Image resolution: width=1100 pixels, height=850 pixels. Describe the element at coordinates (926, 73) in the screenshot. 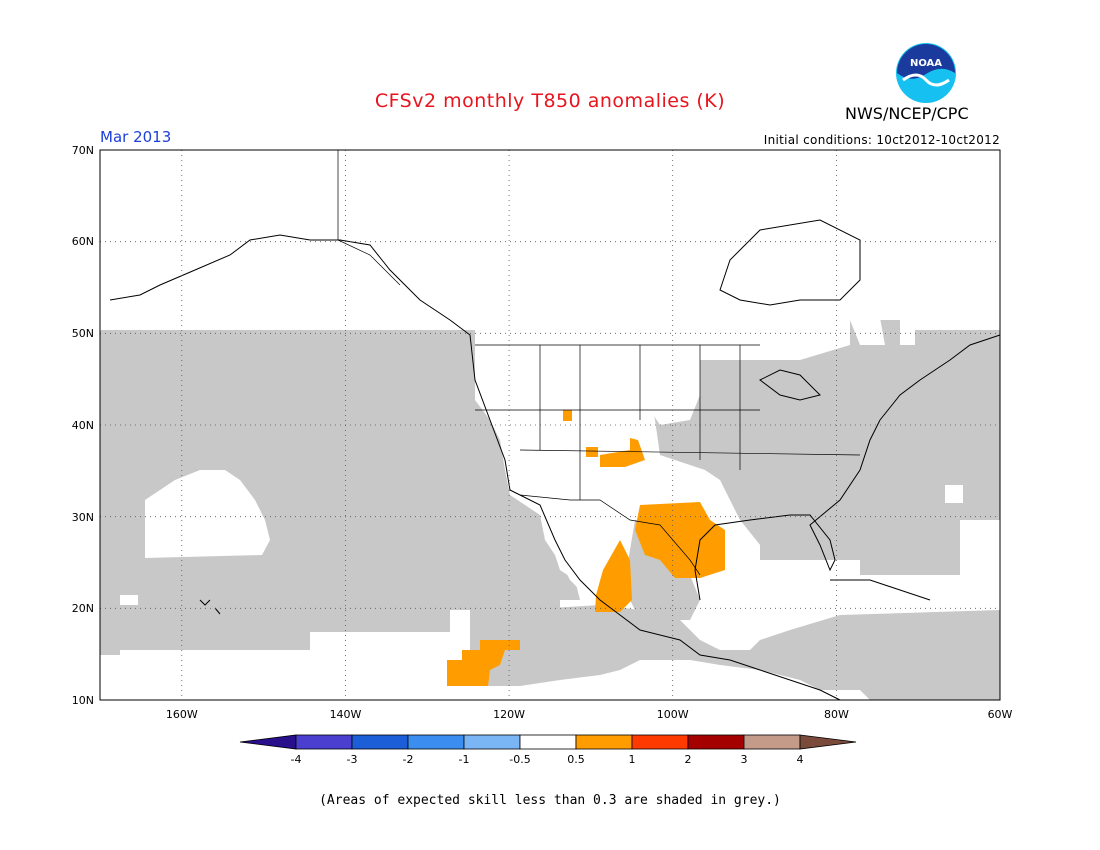

I see `noaa-logo: NOAA` at that location.